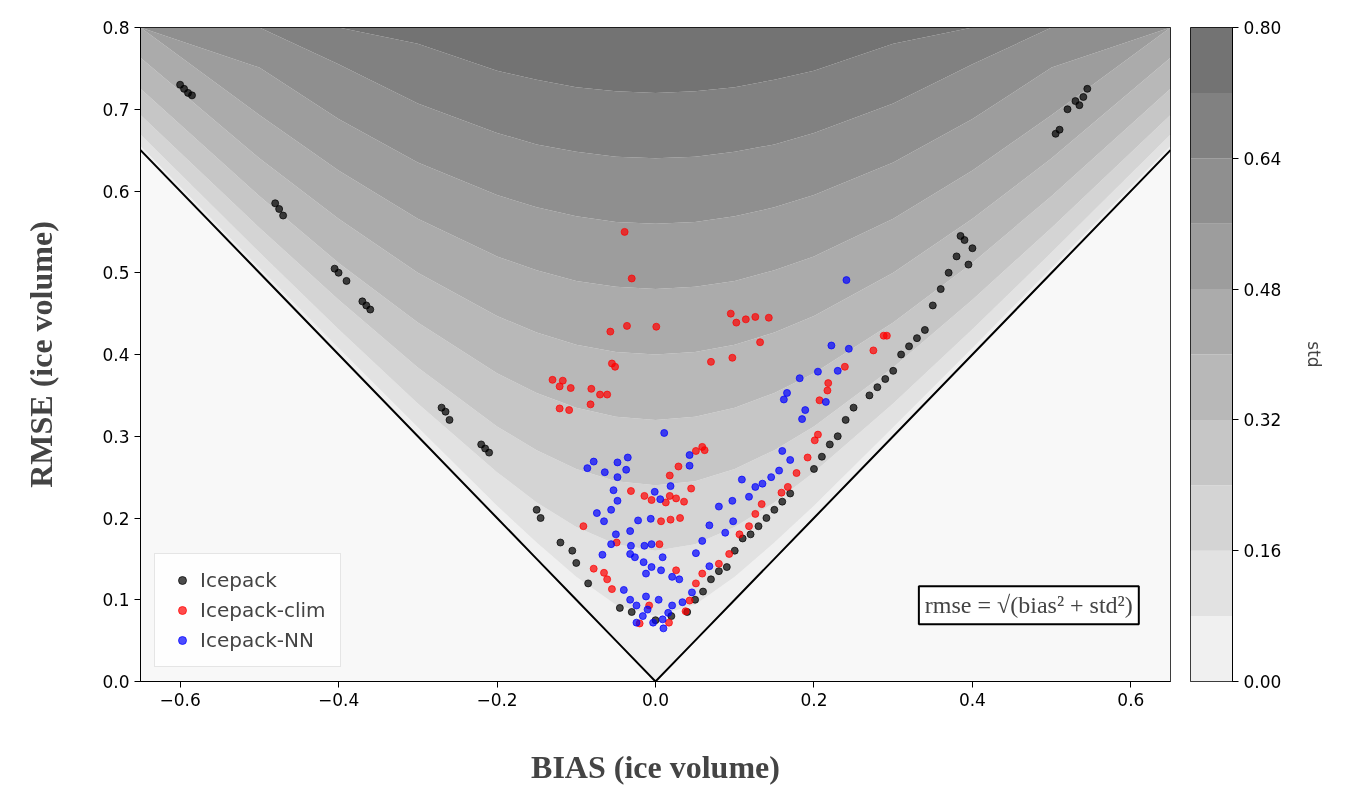  What do you see at coordinates (41, 354) in the screenshot?
I see `y-axis-title: RMSE (ice volume)` at bounding box center [41, 354].